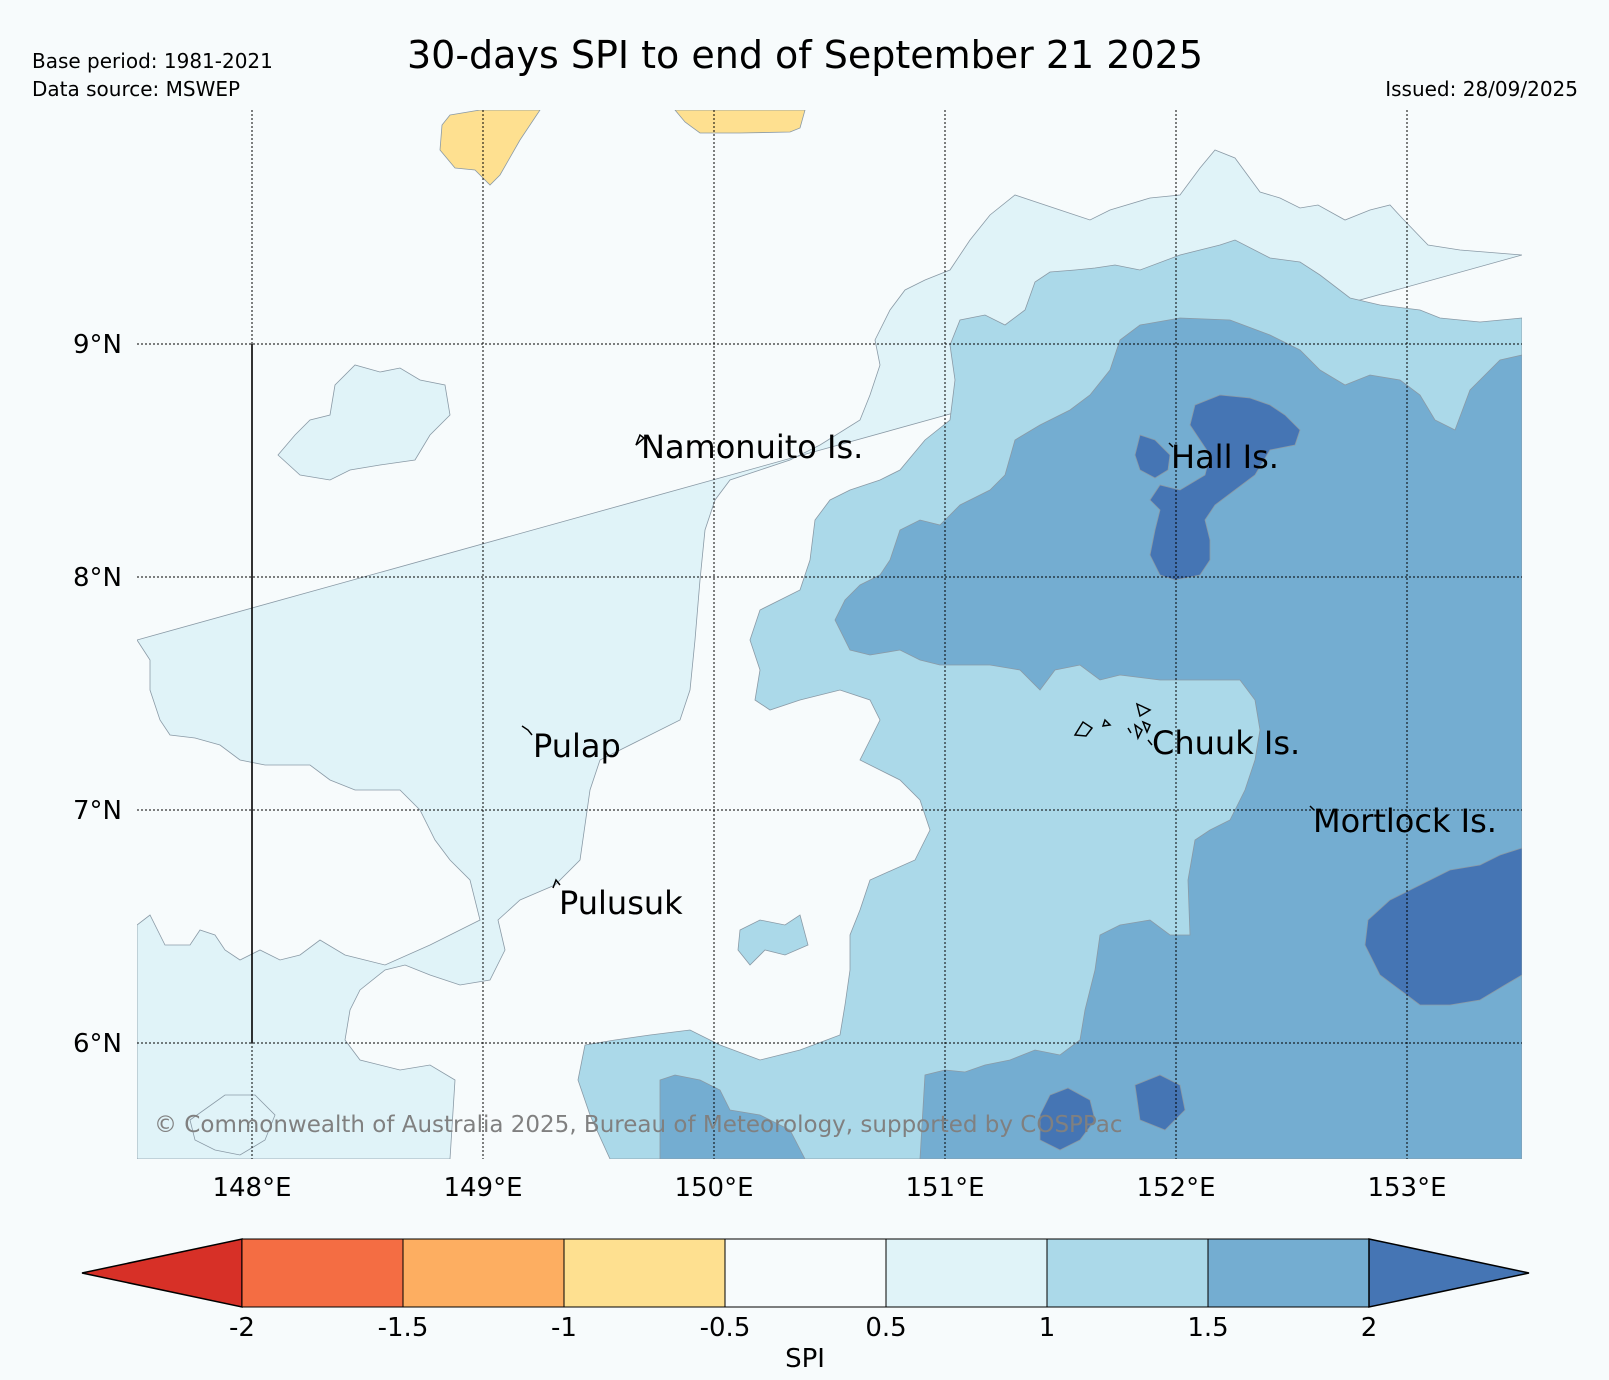 The image size is (1609, 1380). What do you see at coordinates (1481, 89) in the screenshot?
I see `issued-date-text: Issued: 28/09/2025` at bounding box center [1481, 89].